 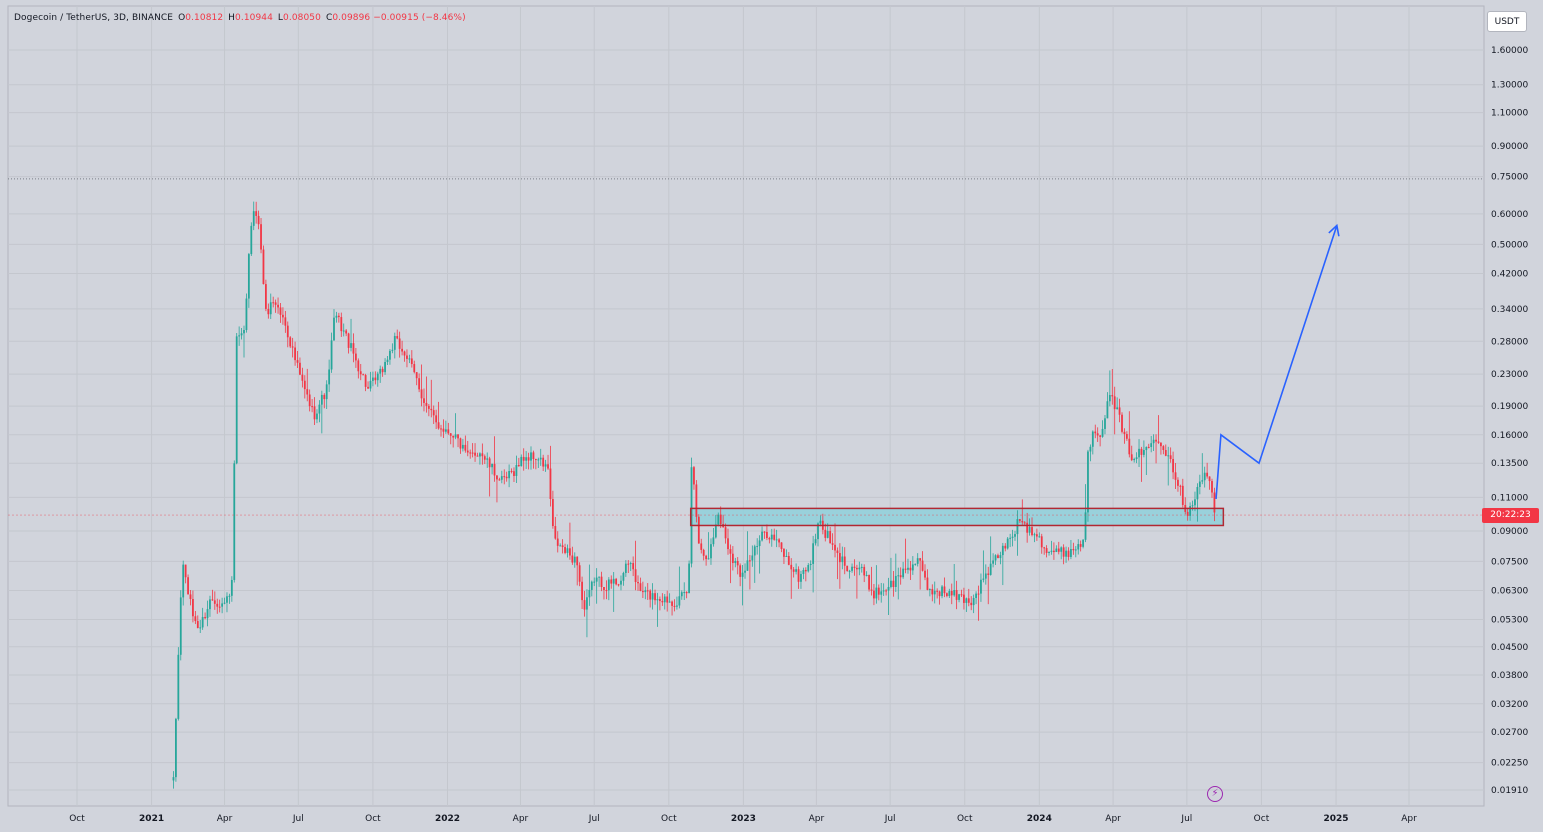 What do you see at coordinates (1509, 245) in the screenshot?
I see `y-tick-label: 0.50000` at bounding box center [1509, 245].